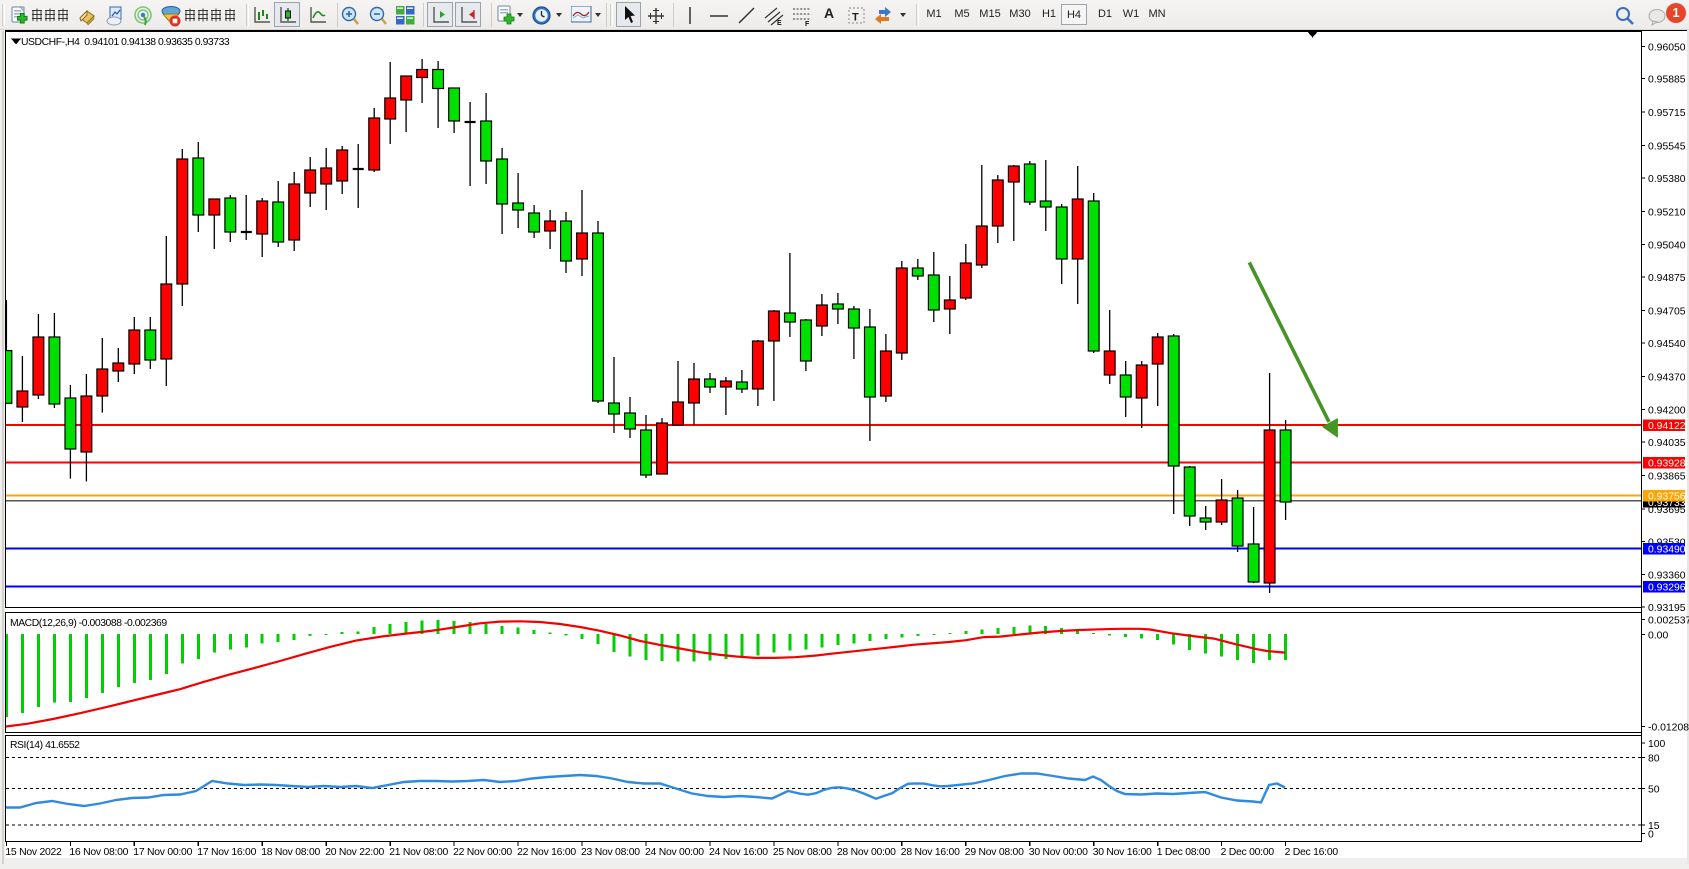  I want to click on svg-text: 2 Dec 00:00, so click(1248, 852).